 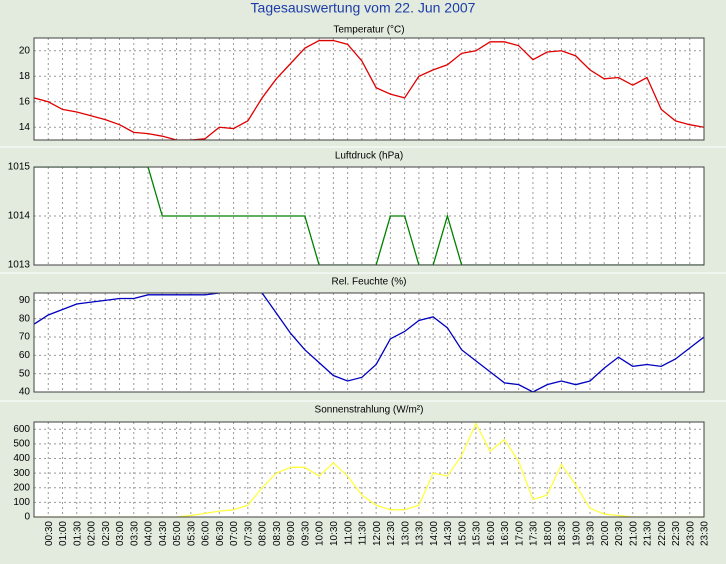 What do you see at coordinates (25, 373) in the screenshot?
I see `y-tick-label: 50` at bounding box center [25, 373].